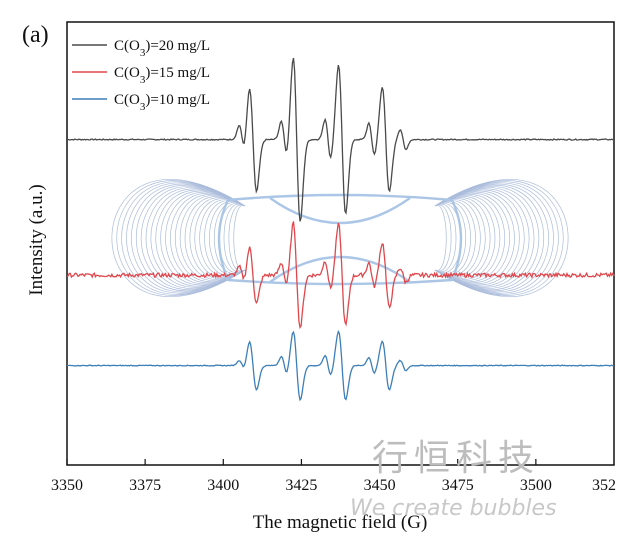 The image size is (632, 553). I want to click on x-tick-label: 352, so click(604, 485).